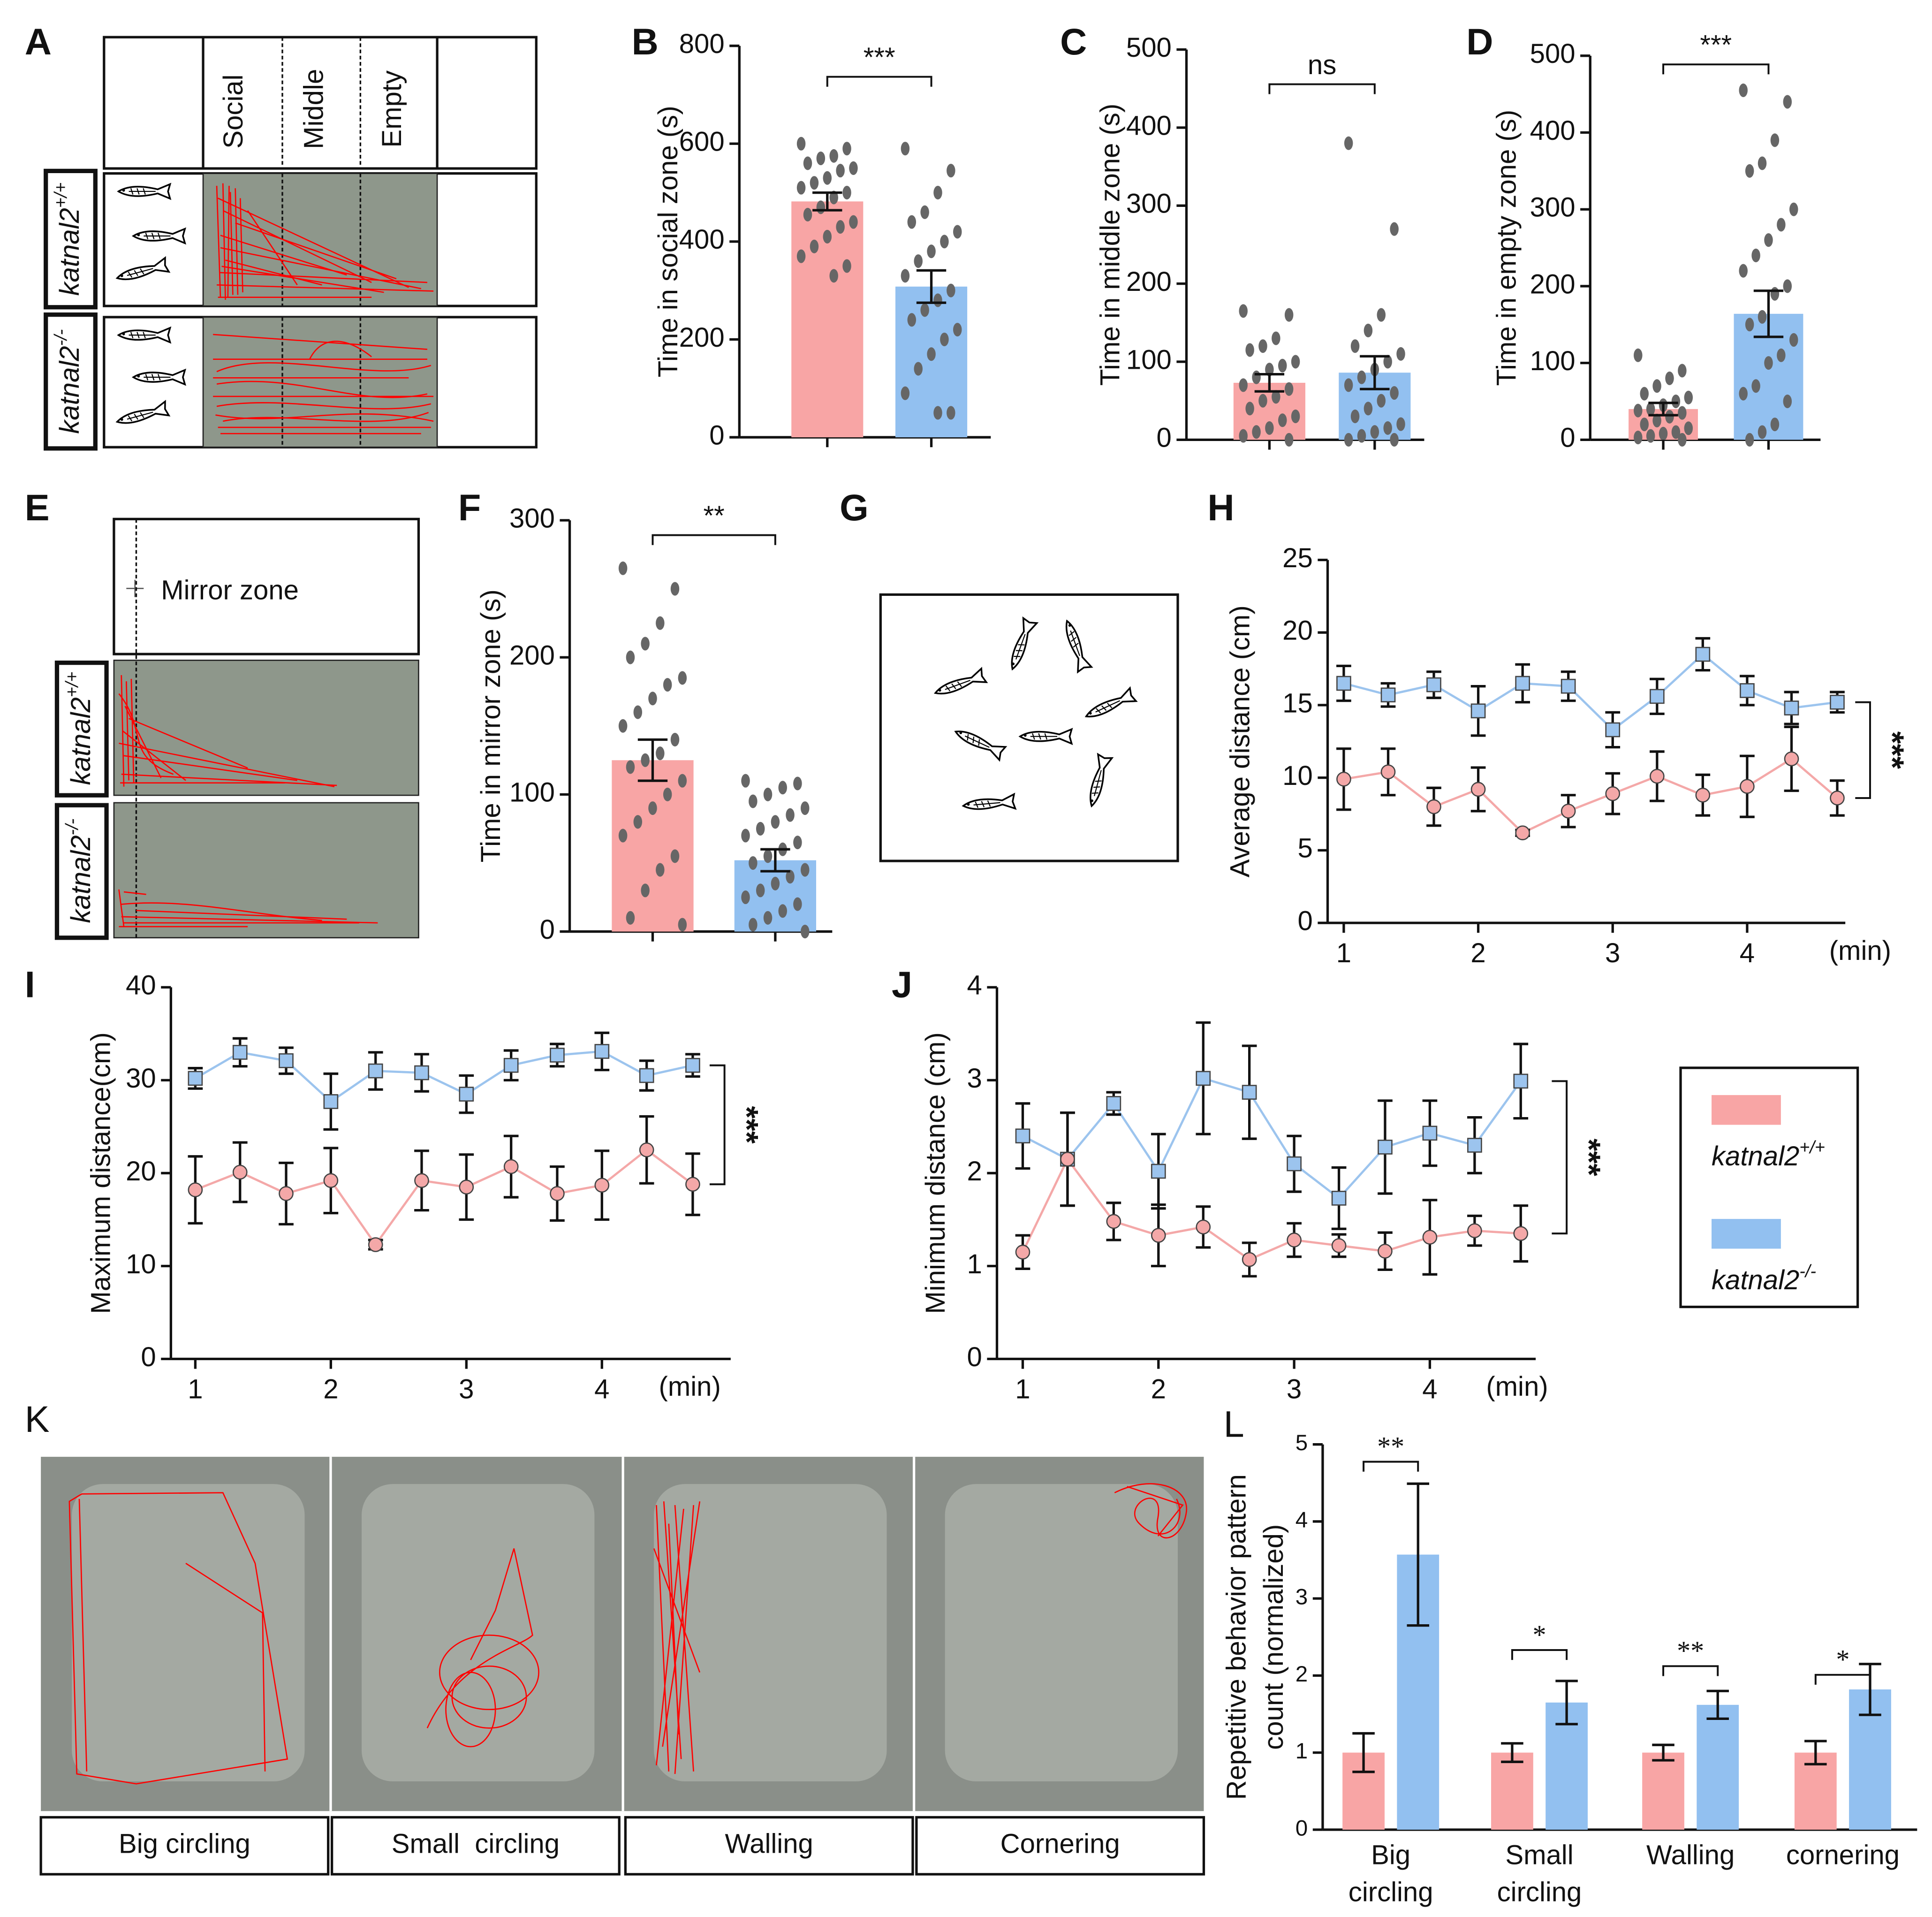 This screenshot has width=1932, height=1917. What do you see at coordinates (478, 1632) in the screenshot?
I see `arena-well` at bounding box center [478, 1632].